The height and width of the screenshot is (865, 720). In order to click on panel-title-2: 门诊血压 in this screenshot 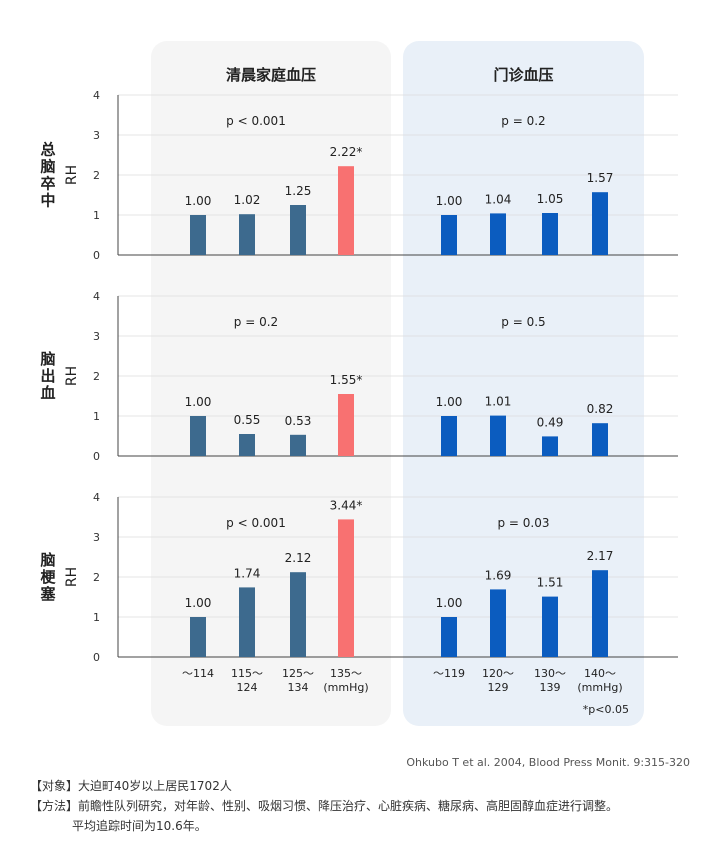, I will do `click(523, 75)`.